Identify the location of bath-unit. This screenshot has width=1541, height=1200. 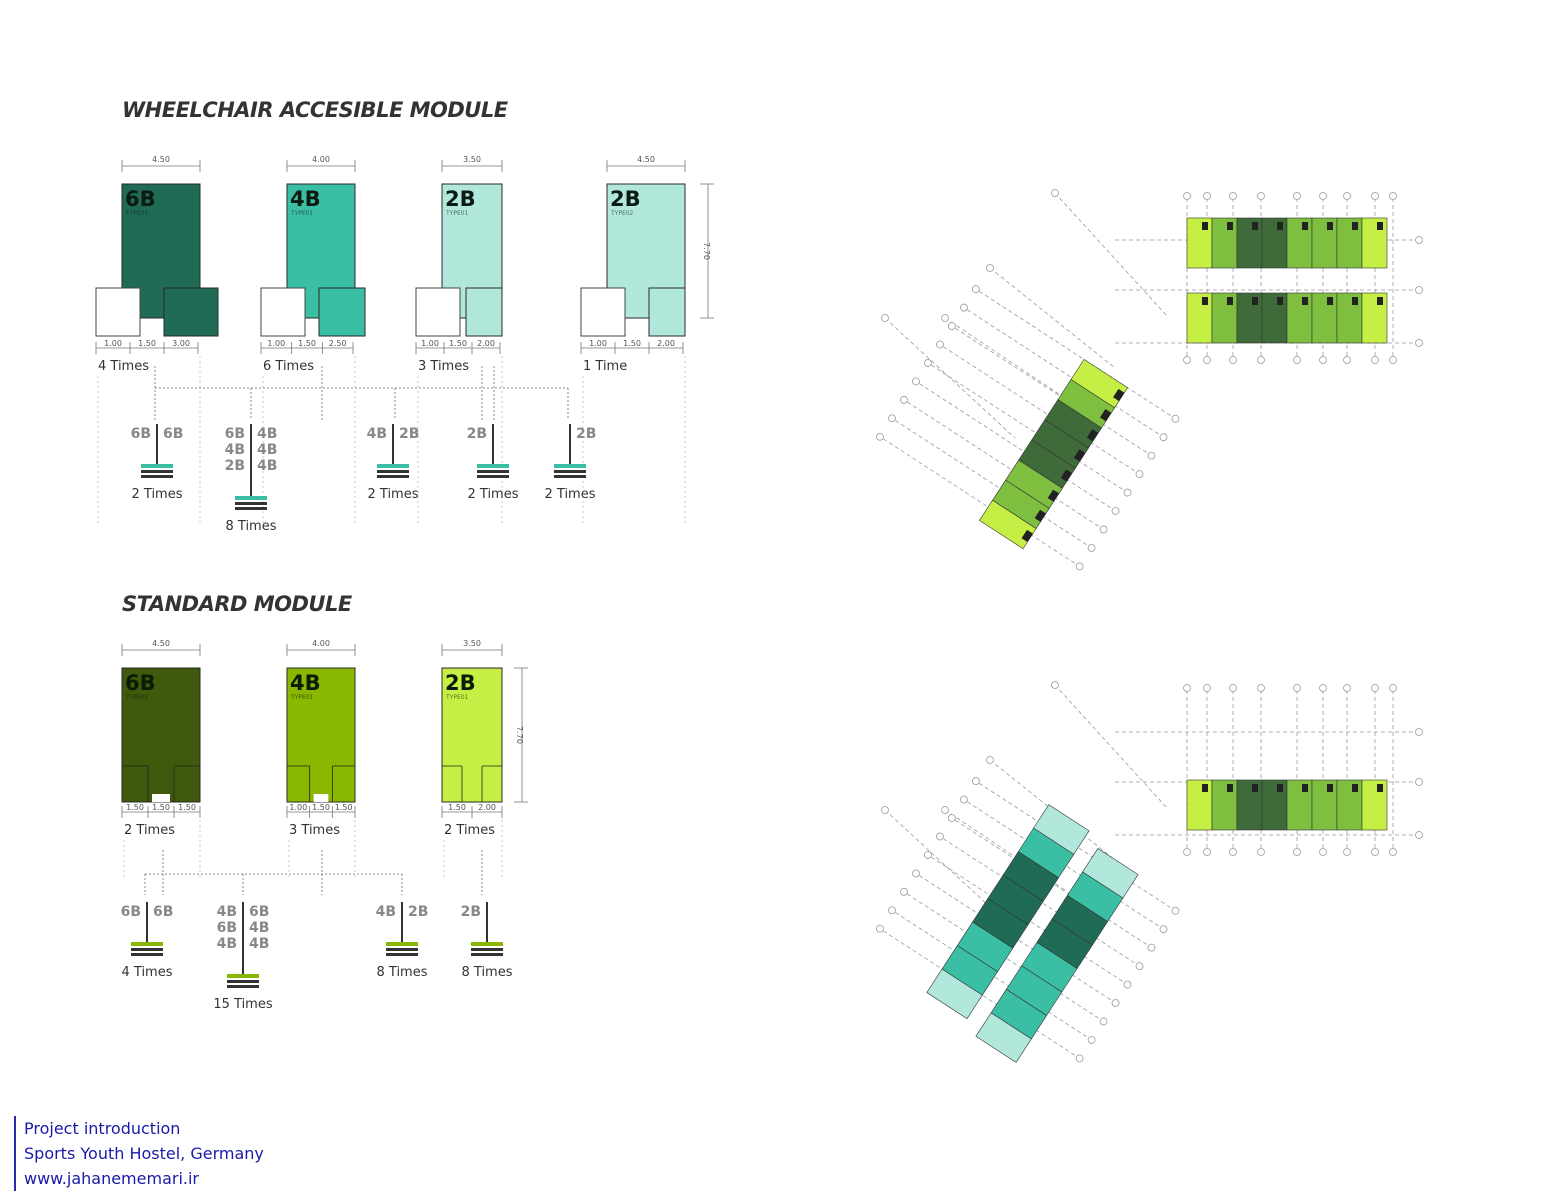
(667, 312).